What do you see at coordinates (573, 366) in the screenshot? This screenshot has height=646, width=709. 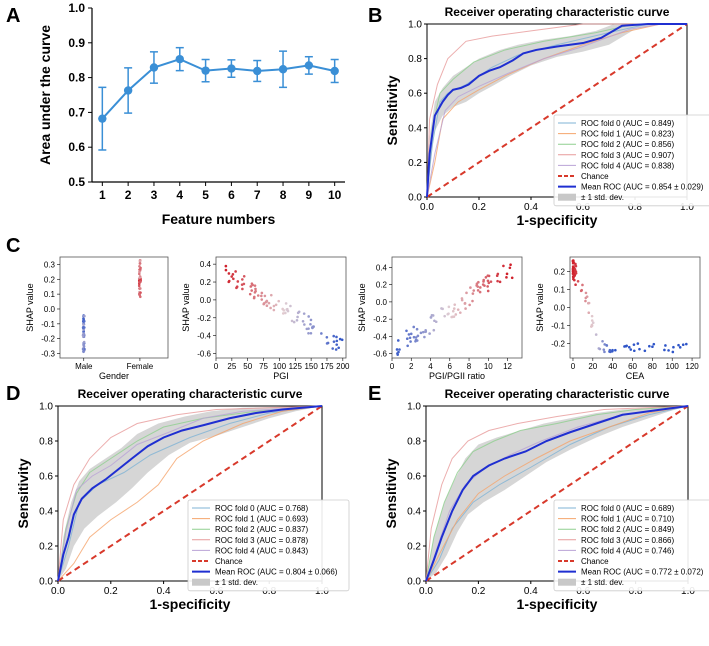 I see `x-tick-label: 0` at bounding box center [573, 366].